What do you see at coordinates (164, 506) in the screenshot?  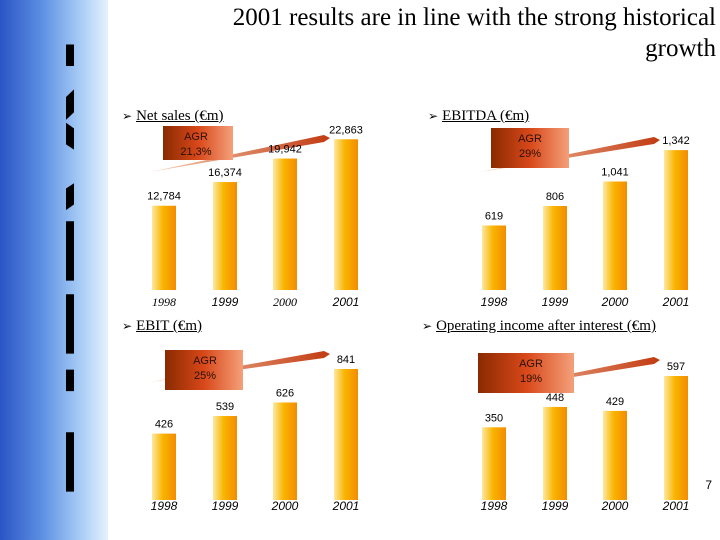 I see `ebit-year-label-1998: 1998` at bounding box center [164, 506].